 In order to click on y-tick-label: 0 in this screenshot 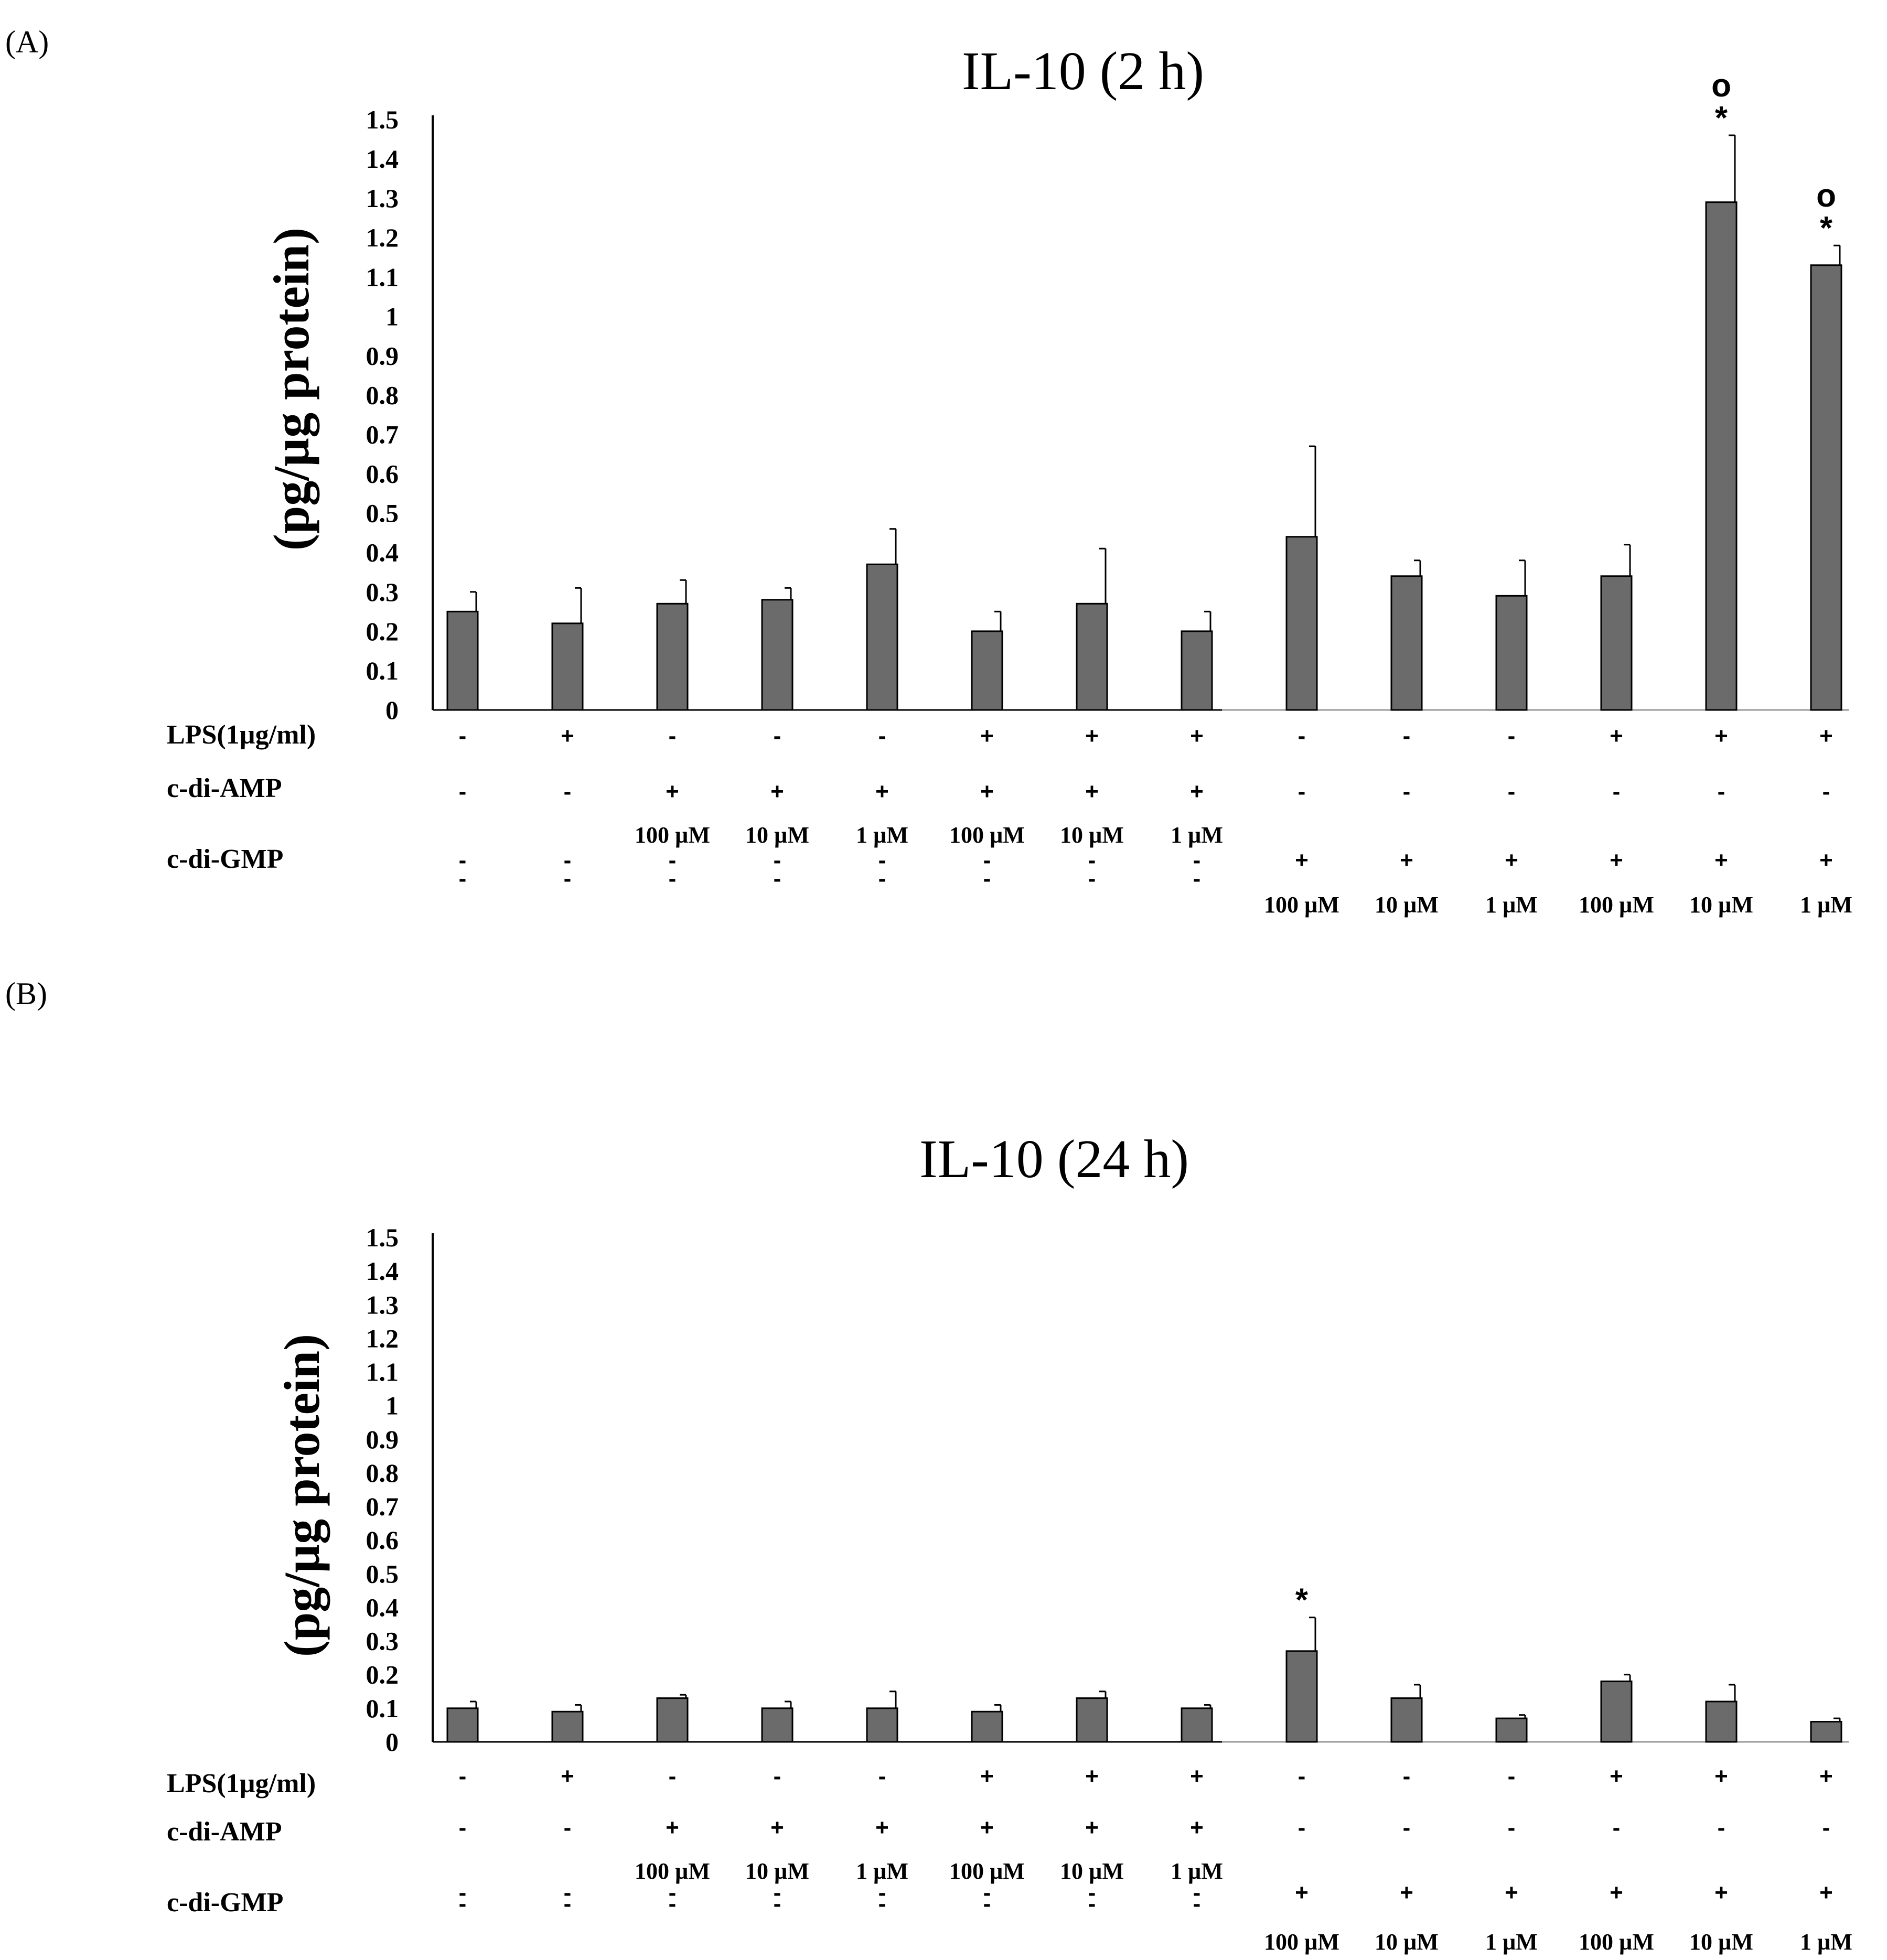, I will do `click(392, 1742)`.